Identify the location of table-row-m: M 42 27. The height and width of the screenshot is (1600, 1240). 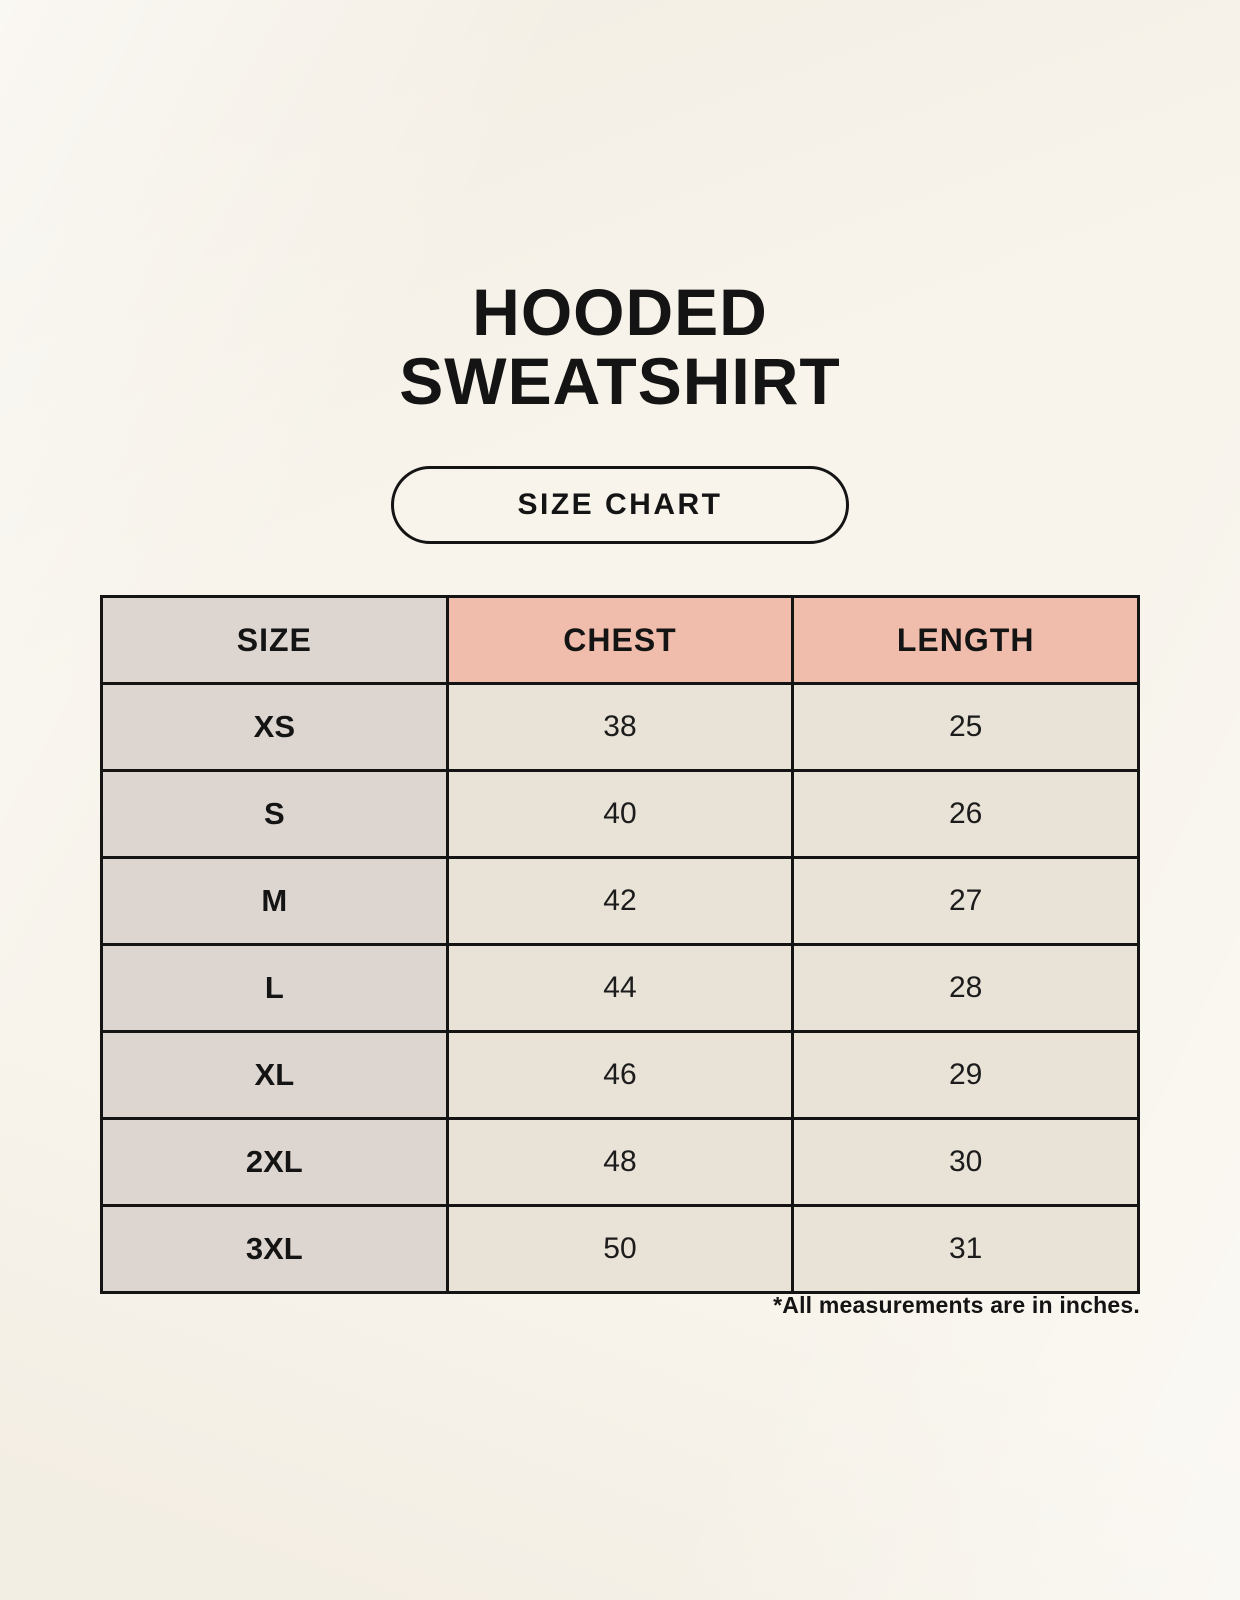
(620, 901).